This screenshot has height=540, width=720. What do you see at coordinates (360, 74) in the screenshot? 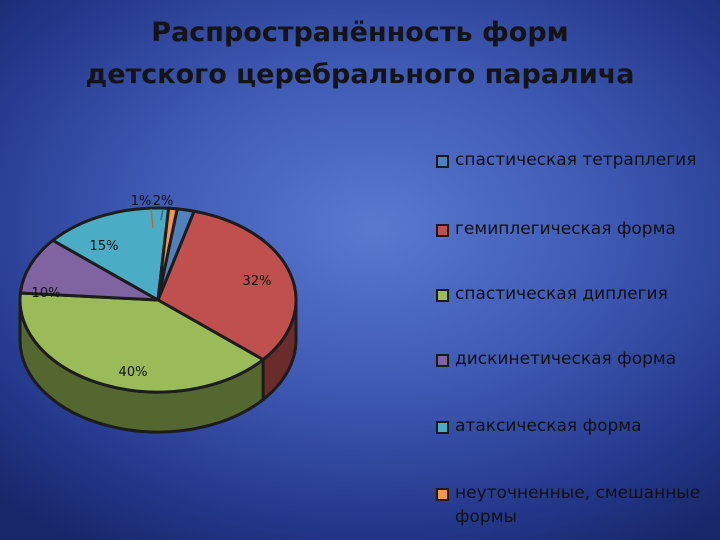
I see `chart-title-line-2: детского церебрального паралича` at bounding box center [360, 74].